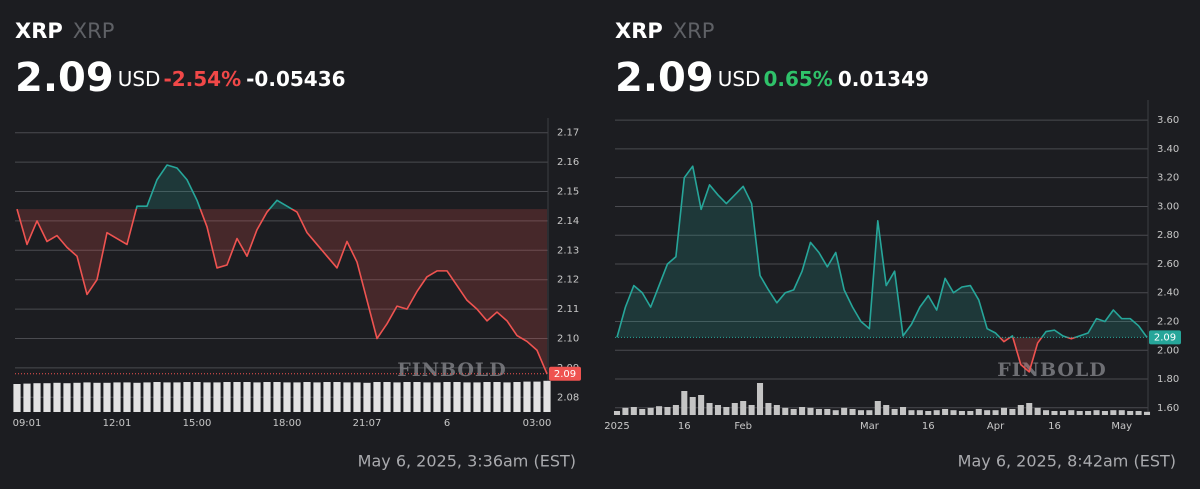 The height and width of the screenshot is (489, 1200). I want to click on y-tick-label: 1.60, so click(1168, 408).